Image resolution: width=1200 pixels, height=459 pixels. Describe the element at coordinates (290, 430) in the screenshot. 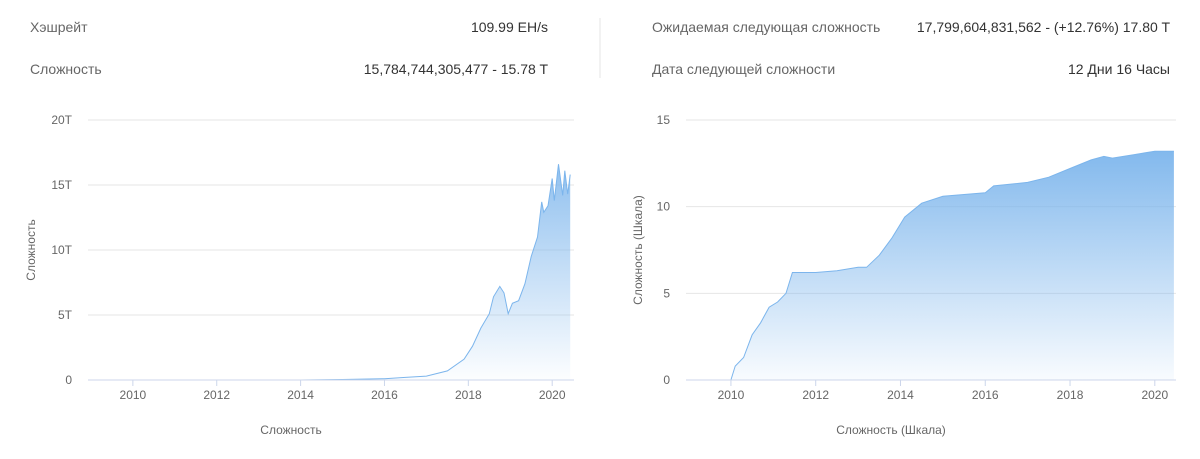

I see `x-axis-title: Сложность` at that location.